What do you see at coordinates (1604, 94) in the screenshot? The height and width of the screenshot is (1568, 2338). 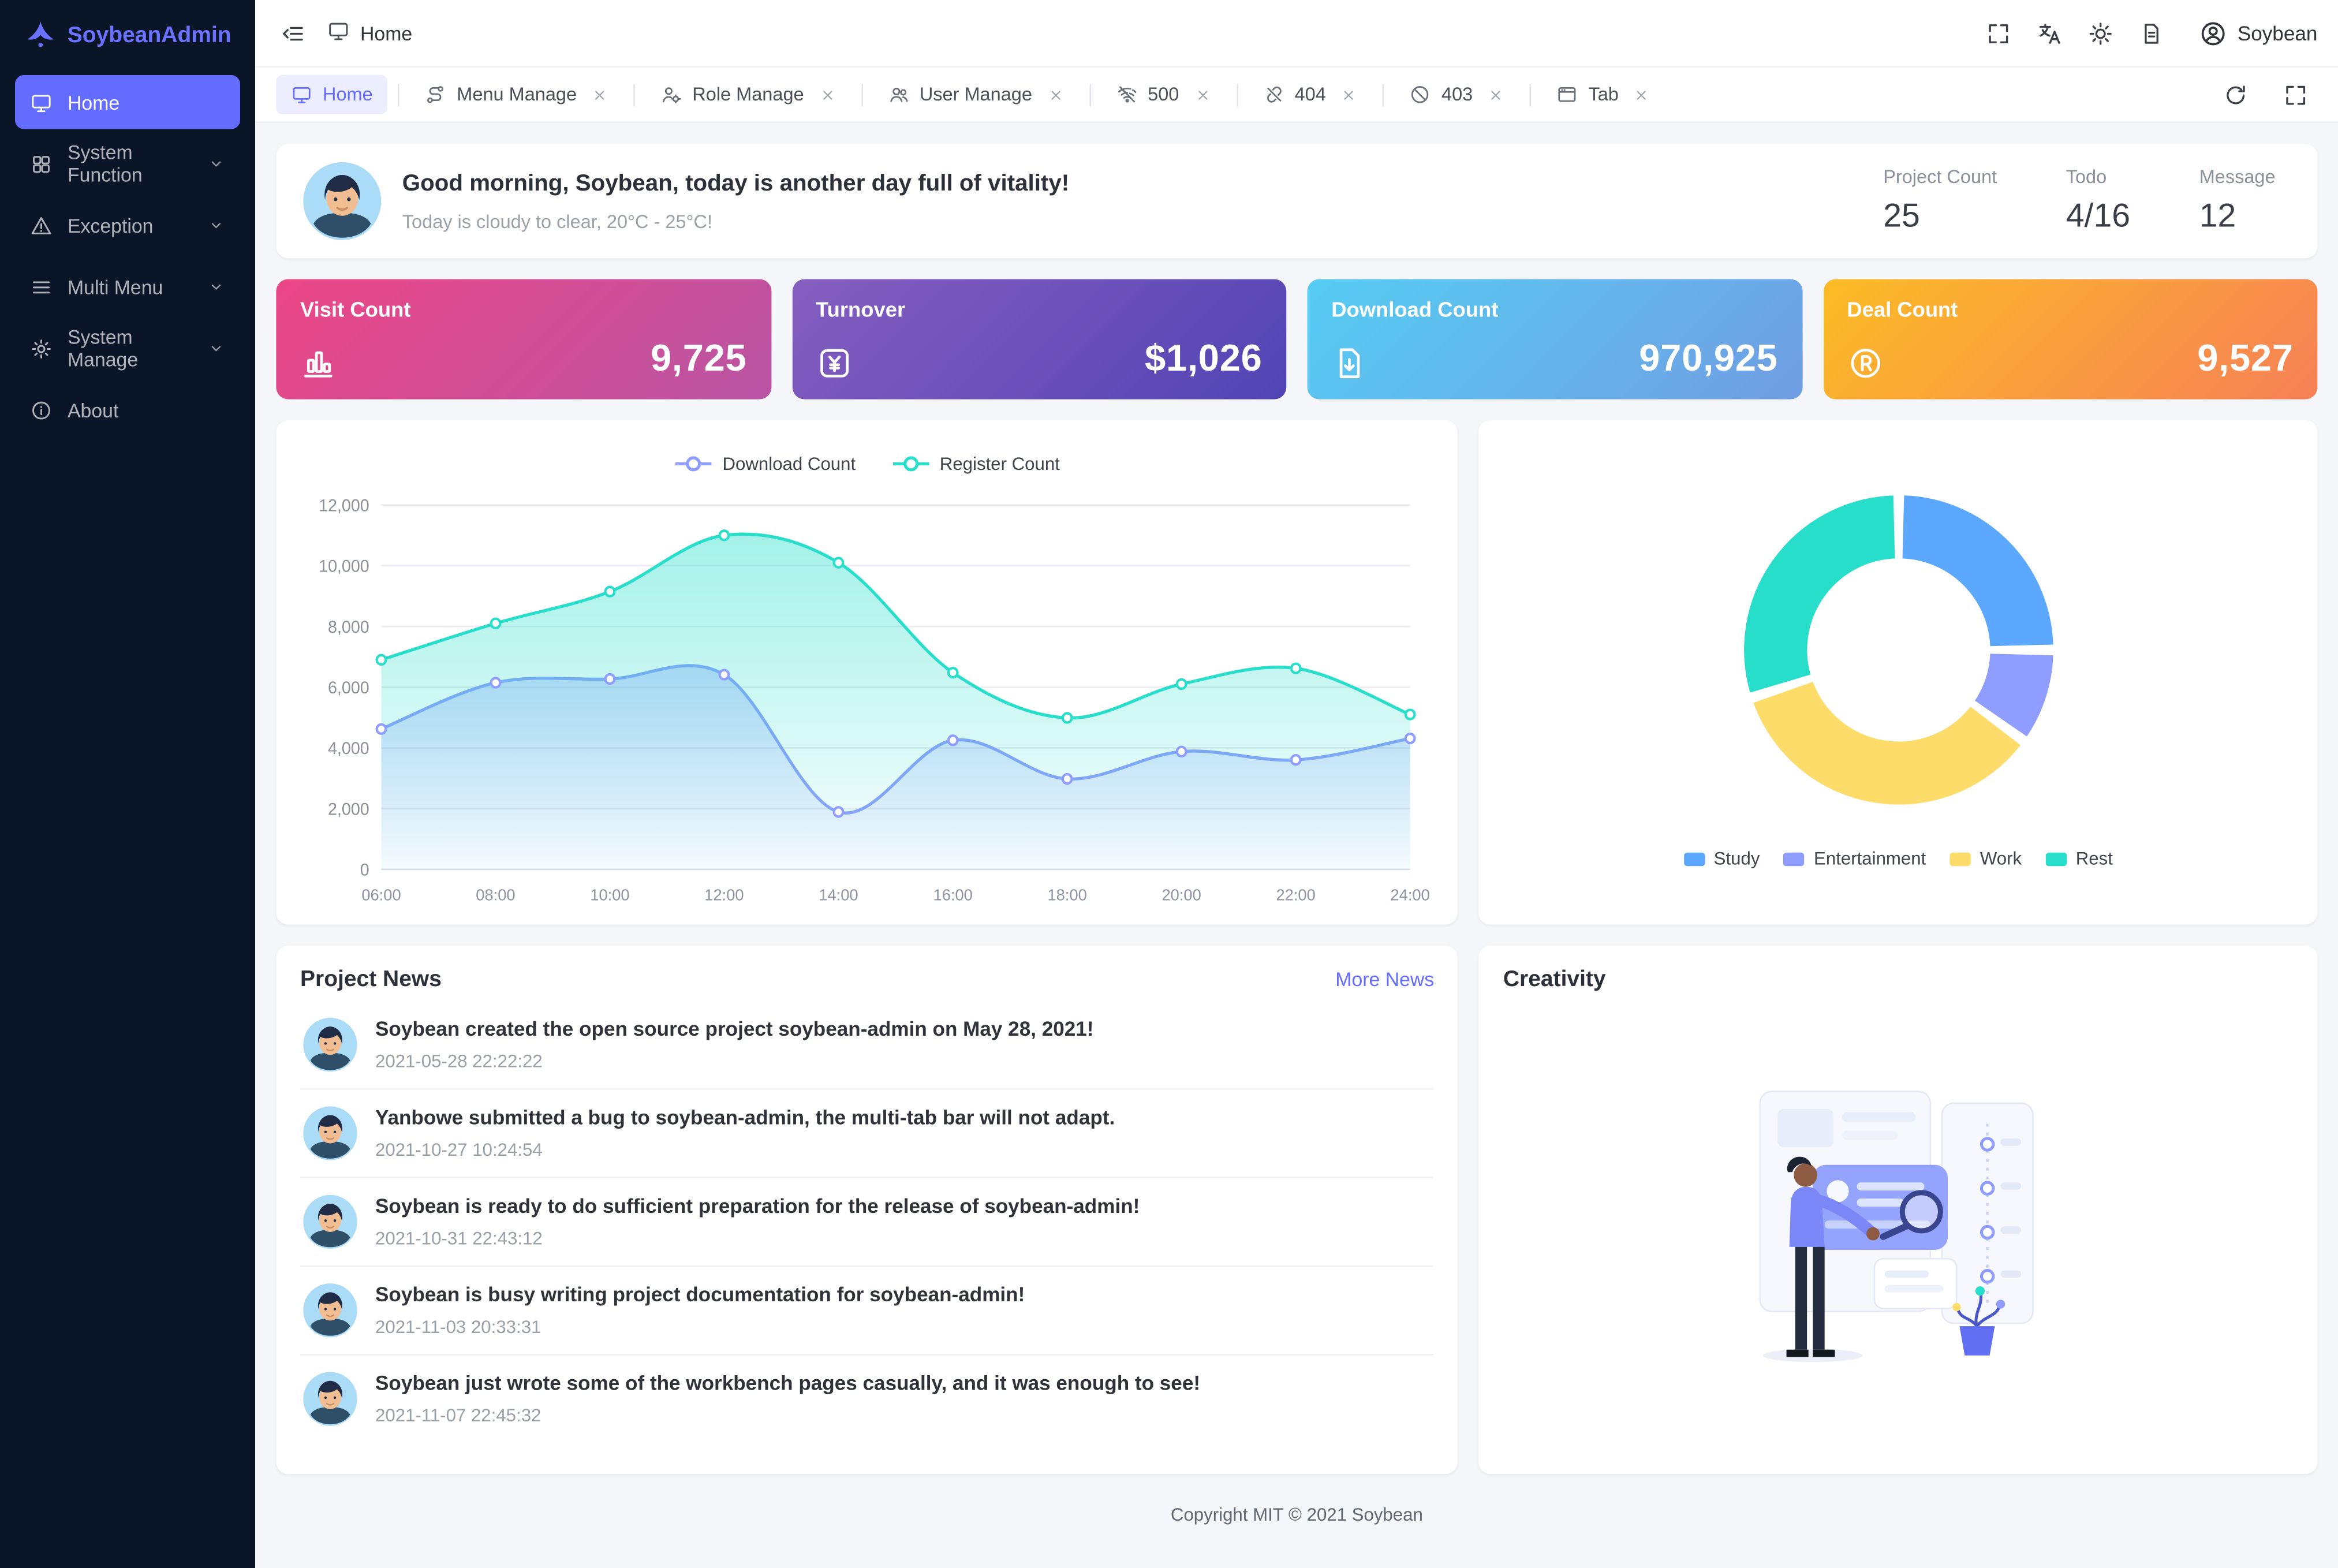 I see `tab-tab: Tab` at bounding box center [1604, 94].